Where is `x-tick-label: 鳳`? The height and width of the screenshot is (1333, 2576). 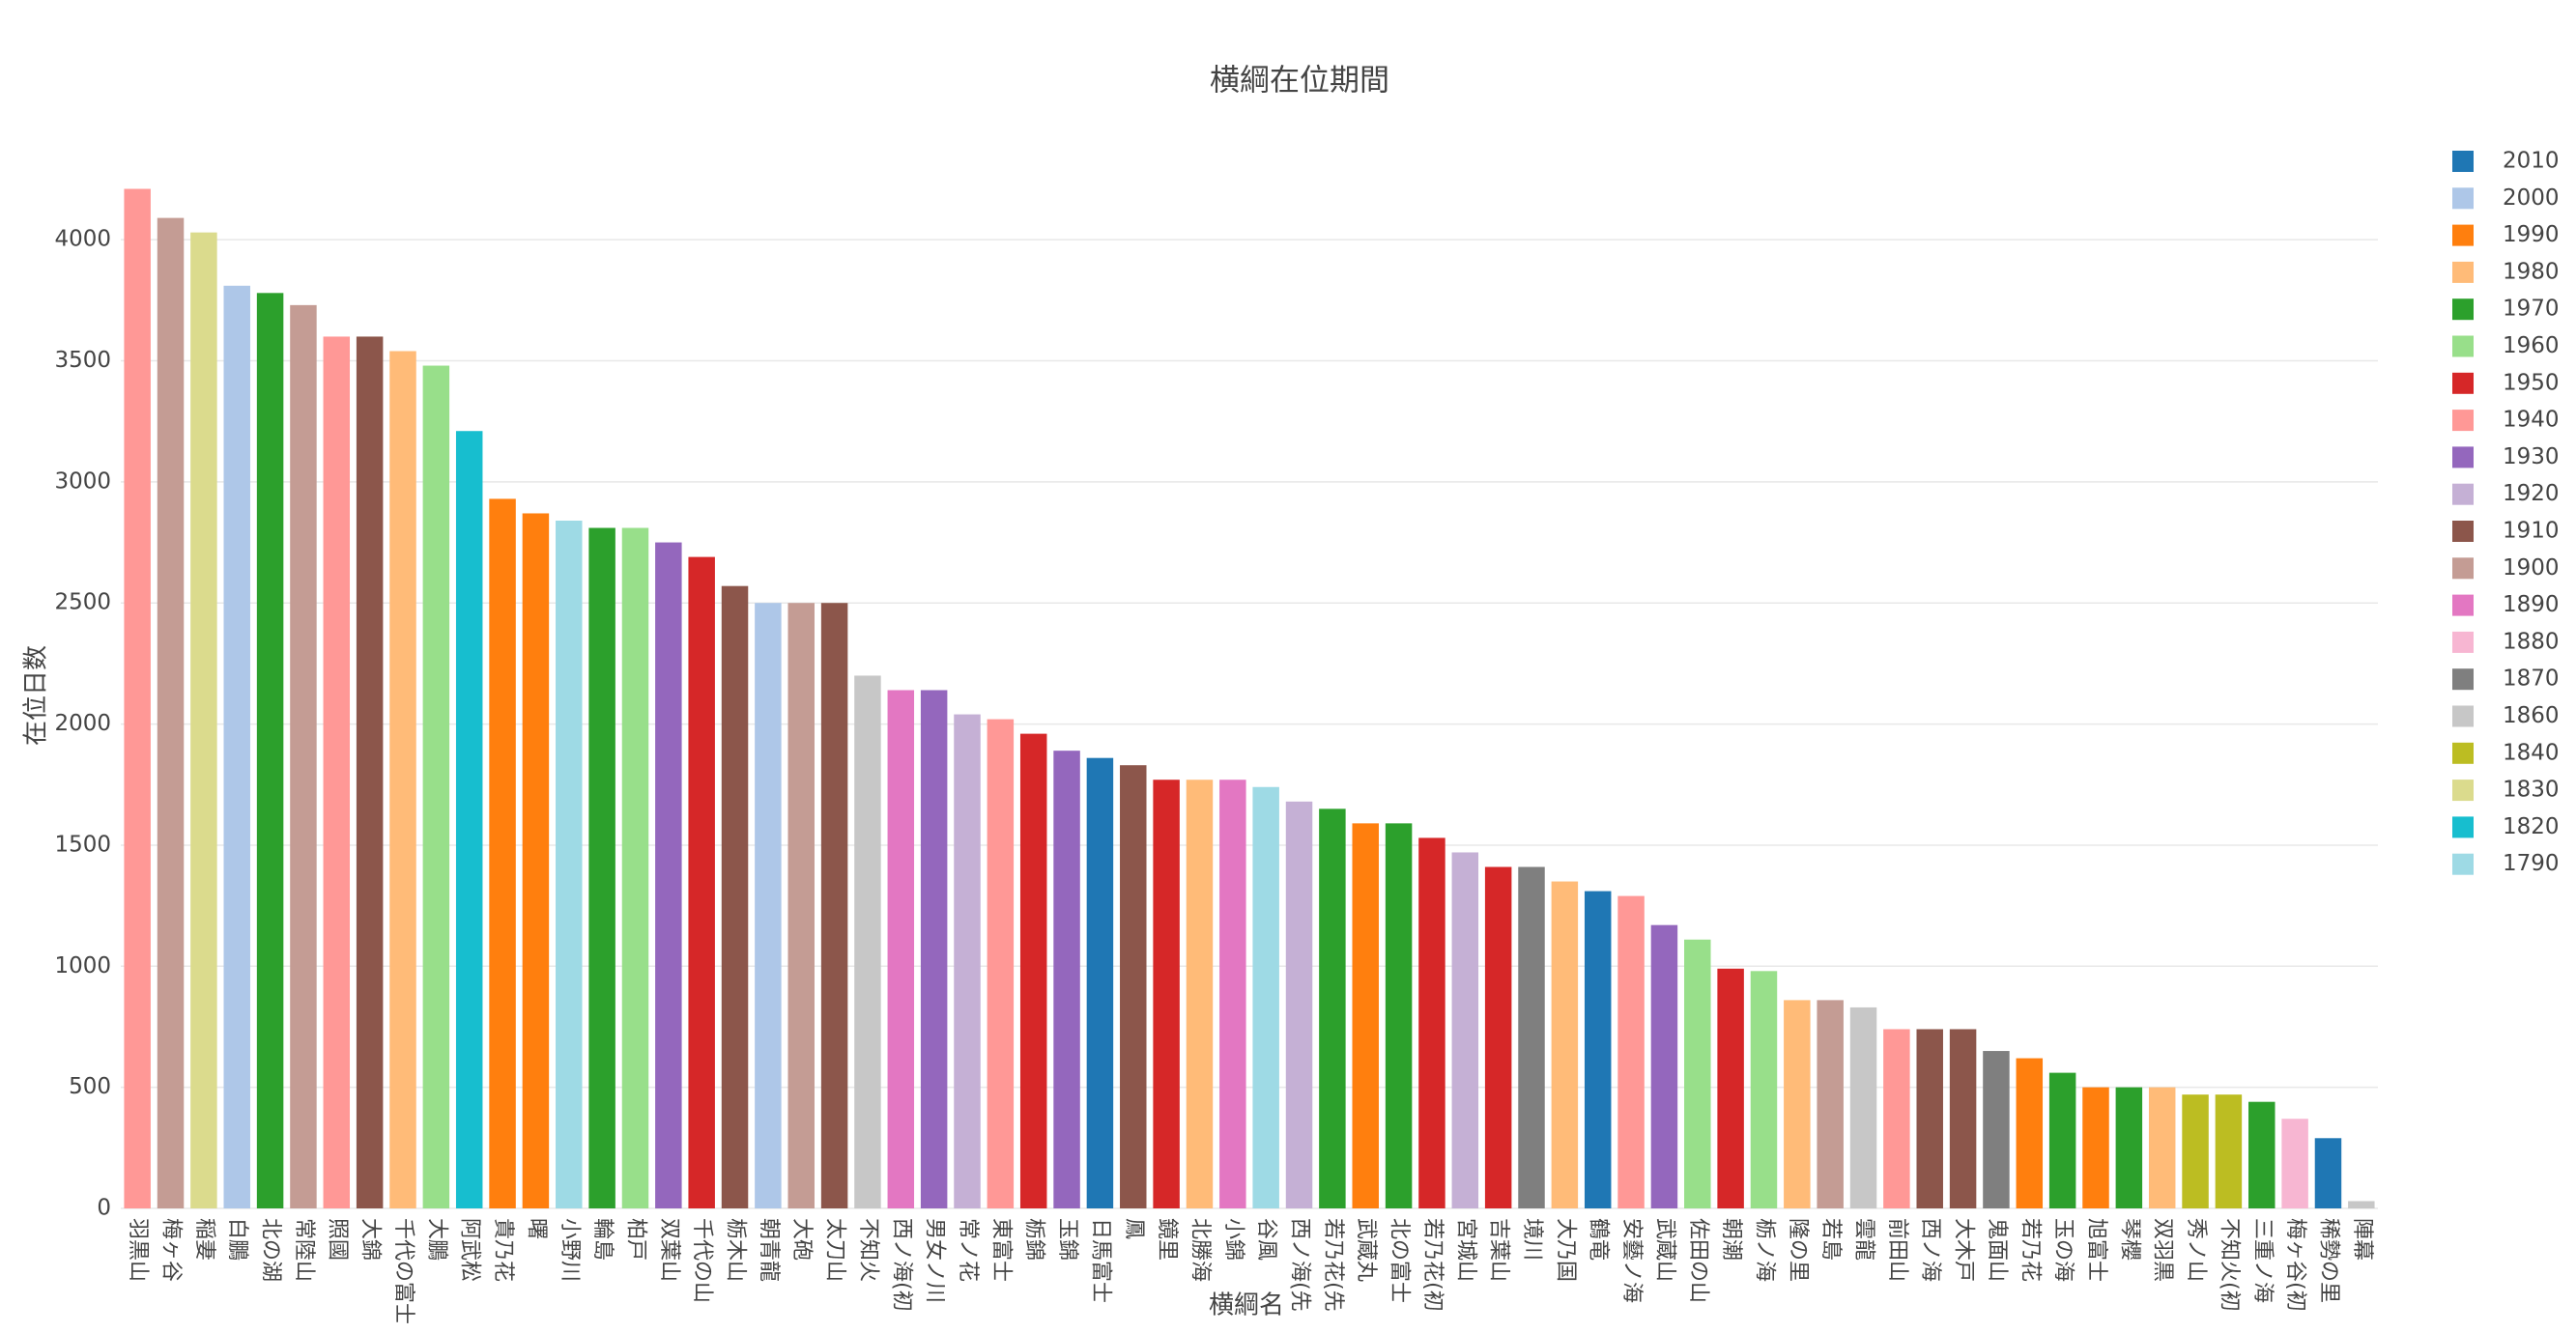 x-tick-label: 鳳 is located at coordinates (1134, 1228).